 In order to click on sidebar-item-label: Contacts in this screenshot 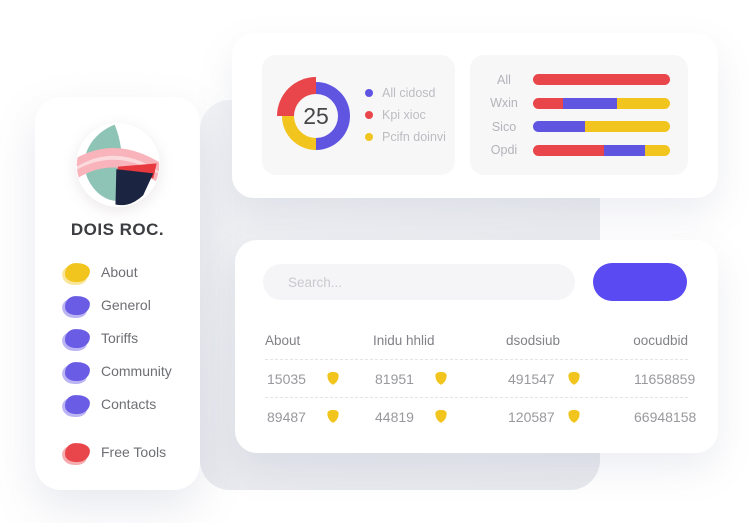, I will do `click(129, 404)`.